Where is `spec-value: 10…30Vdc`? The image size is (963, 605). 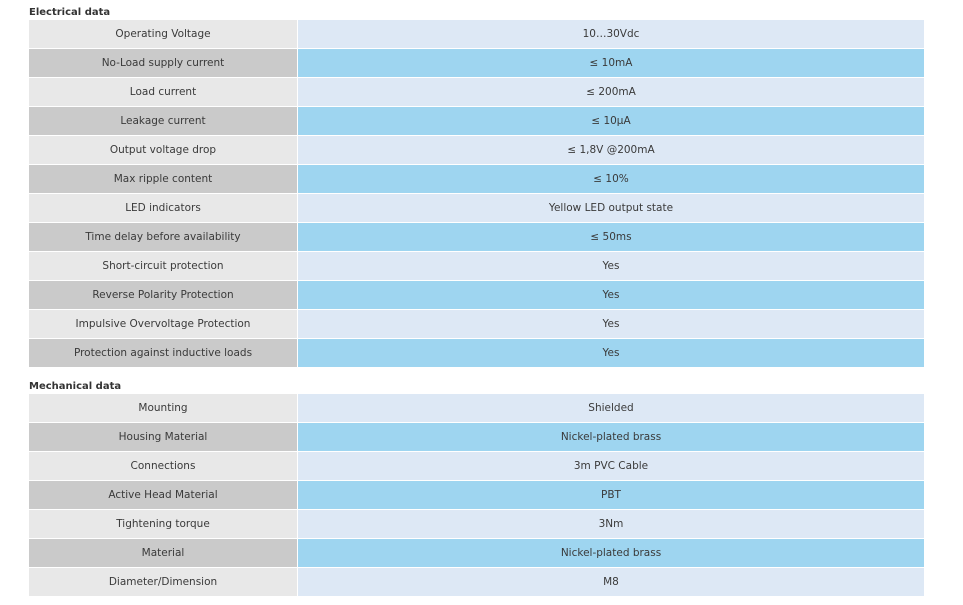 spec-value: 10…30Vdc is located at coordinates (610, 34).